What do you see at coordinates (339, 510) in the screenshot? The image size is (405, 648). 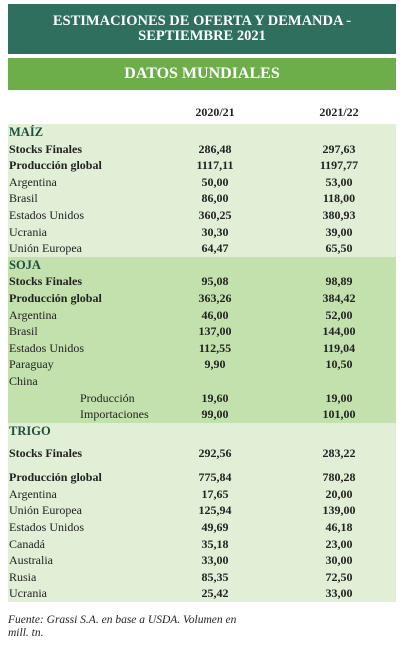 I see `row-value-2021-22: 139,00` at bounding box center [339, 510].